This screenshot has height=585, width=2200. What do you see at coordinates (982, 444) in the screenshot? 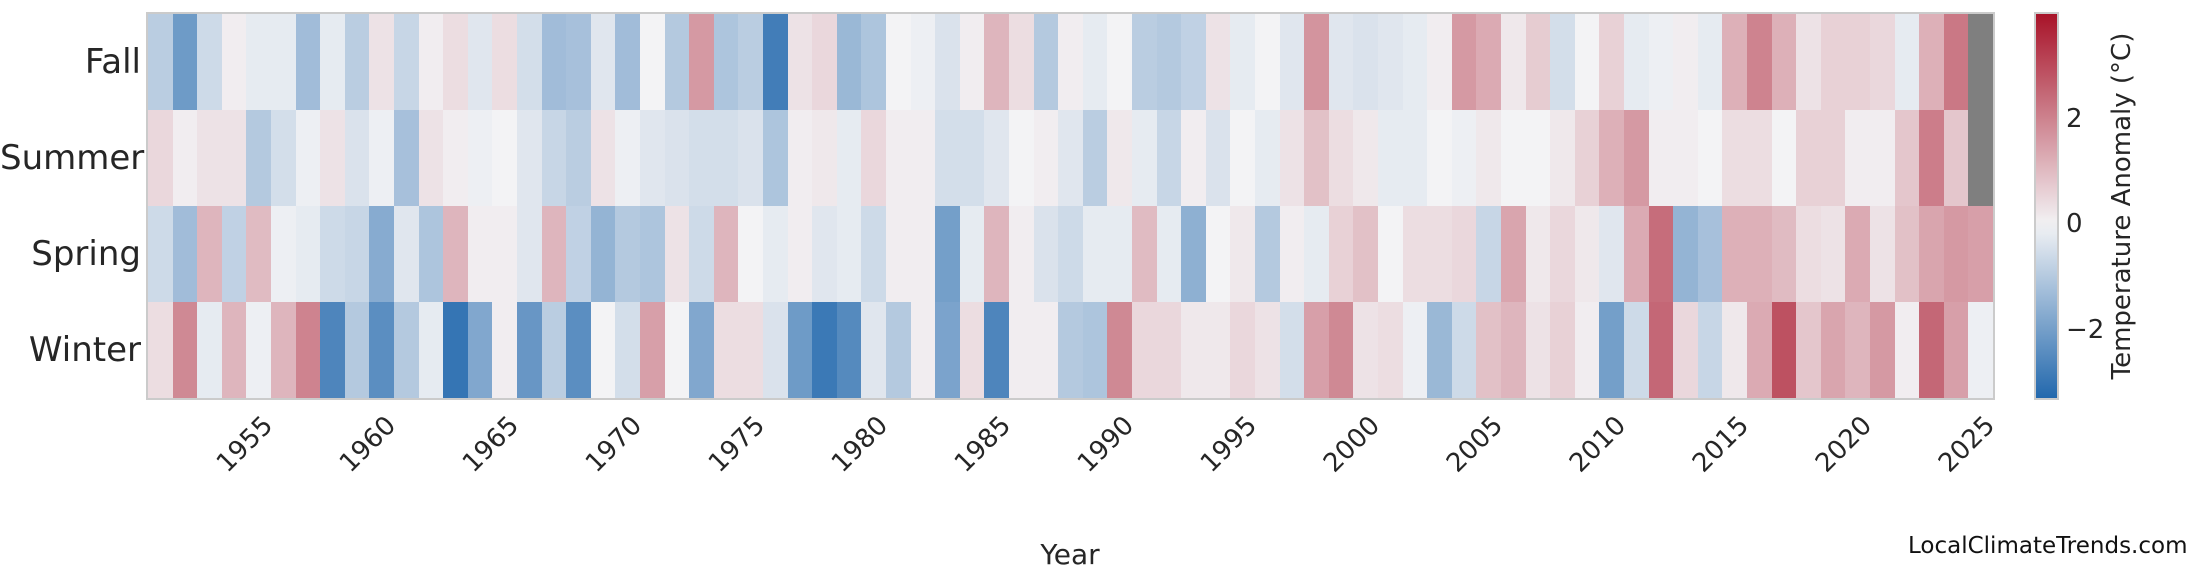
I see `x-tick-label: 1985` at bounding box center [982, 444].